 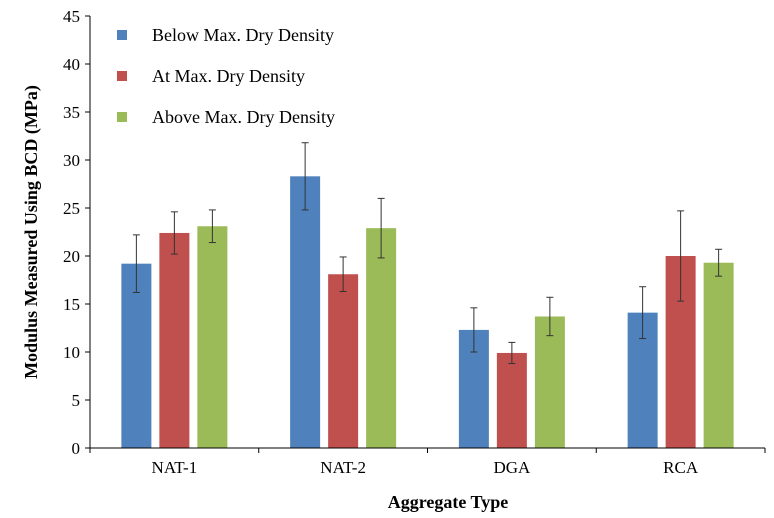 What do you see at coordinates (243, 117) in the screenshot?
I see `legend-entry-label: Above Max. Dry Density` at bounding box center [243, 117].